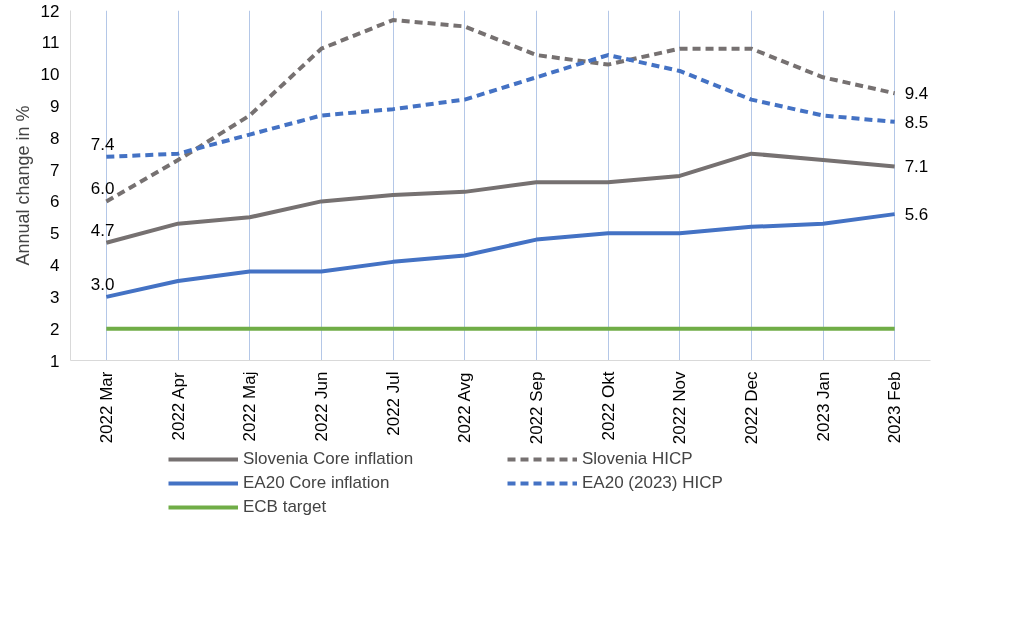  I want to click on data-label: 5.6, so click(916, 215).